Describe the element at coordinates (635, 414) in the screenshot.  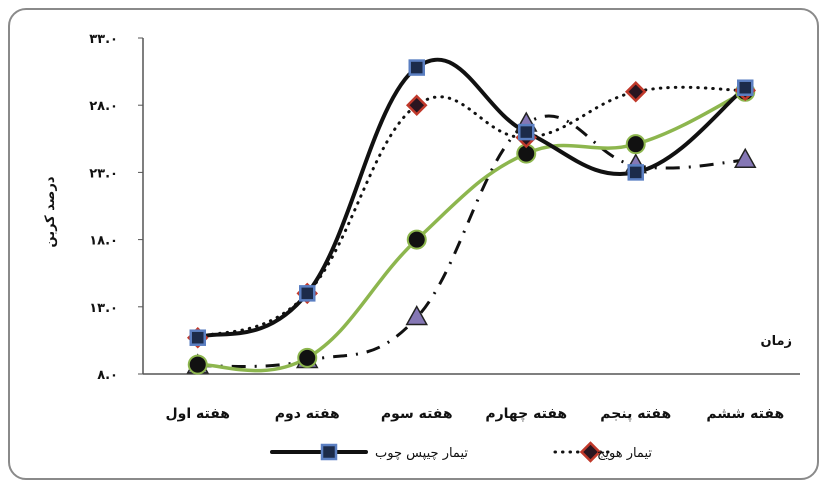
I see `x-tick-label: هفته پنجم` at that location.